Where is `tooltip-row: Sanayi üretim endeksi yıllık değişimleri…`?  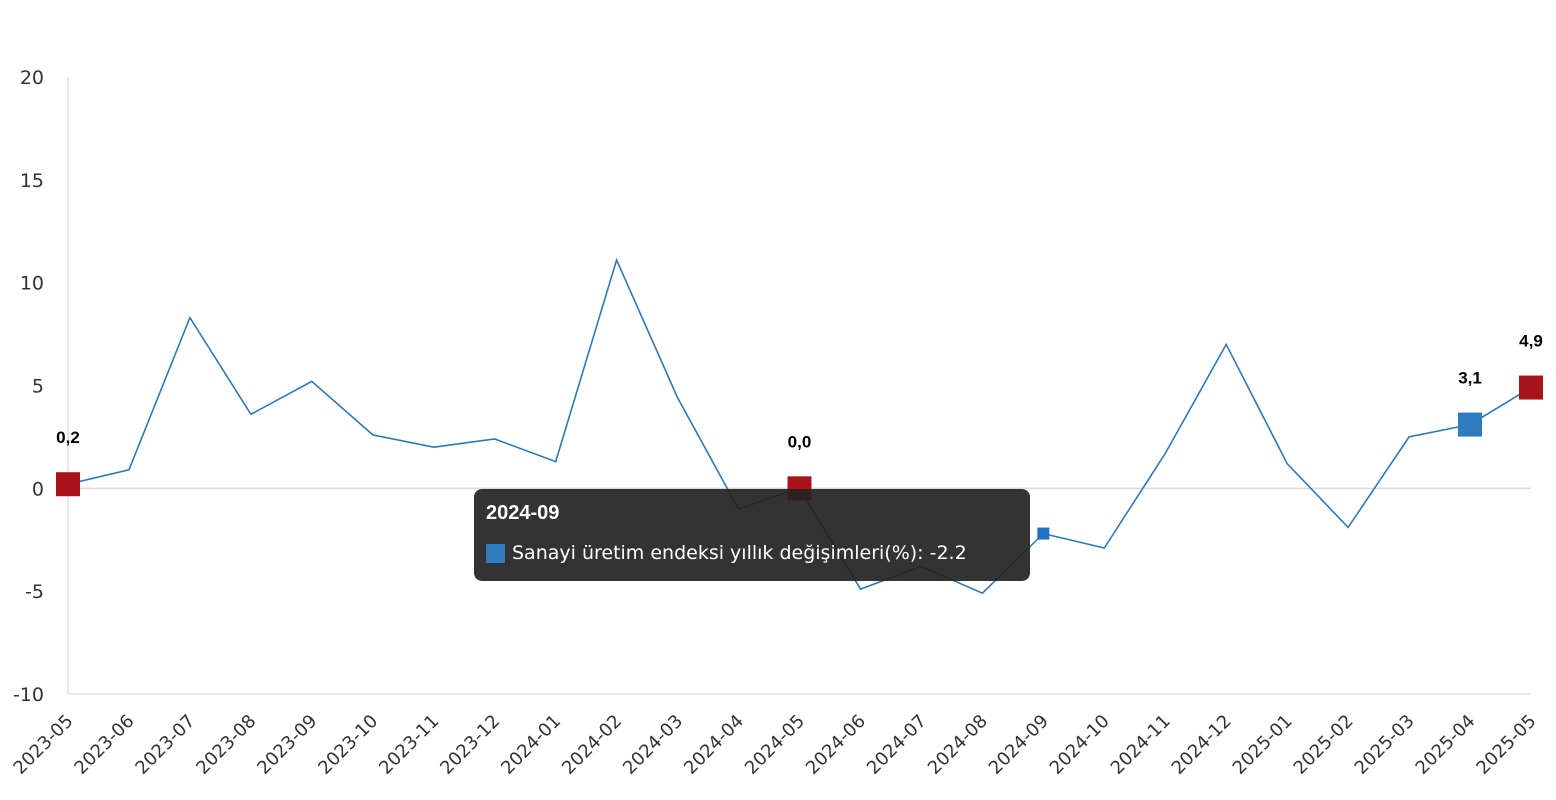 tooltip-row: Sanayi üretim endeksi yıllık değişimleri… is located at coordinates (752, 553).